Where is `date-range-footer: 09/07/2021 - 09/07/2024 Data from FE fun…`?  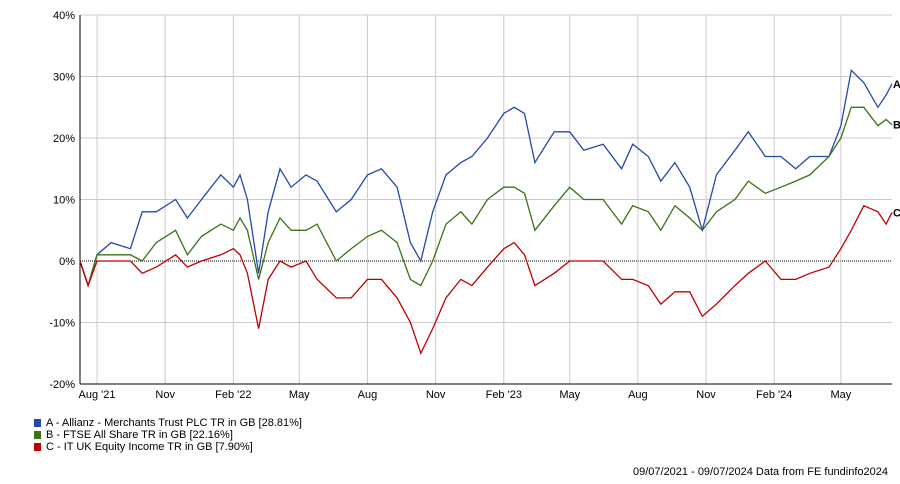
date-range-footer: 09/07/2021 - 09/07/2024 Data from FE fun… is located at coordinates (760, 472).